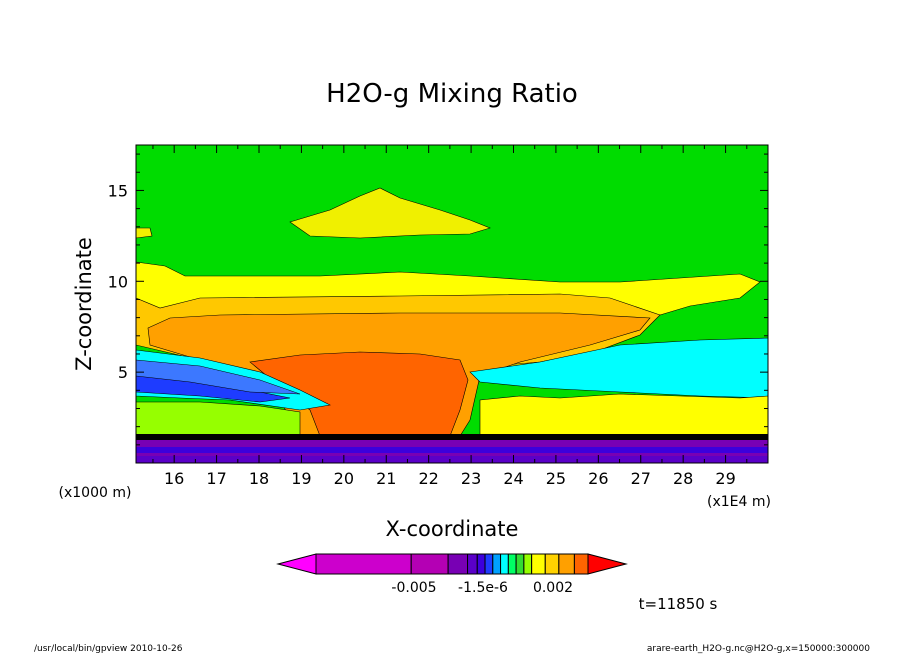 Image resolution: width=904 pixels, height=654 pixels. I want to click on x-tick-label: 23, so click(471, 478).